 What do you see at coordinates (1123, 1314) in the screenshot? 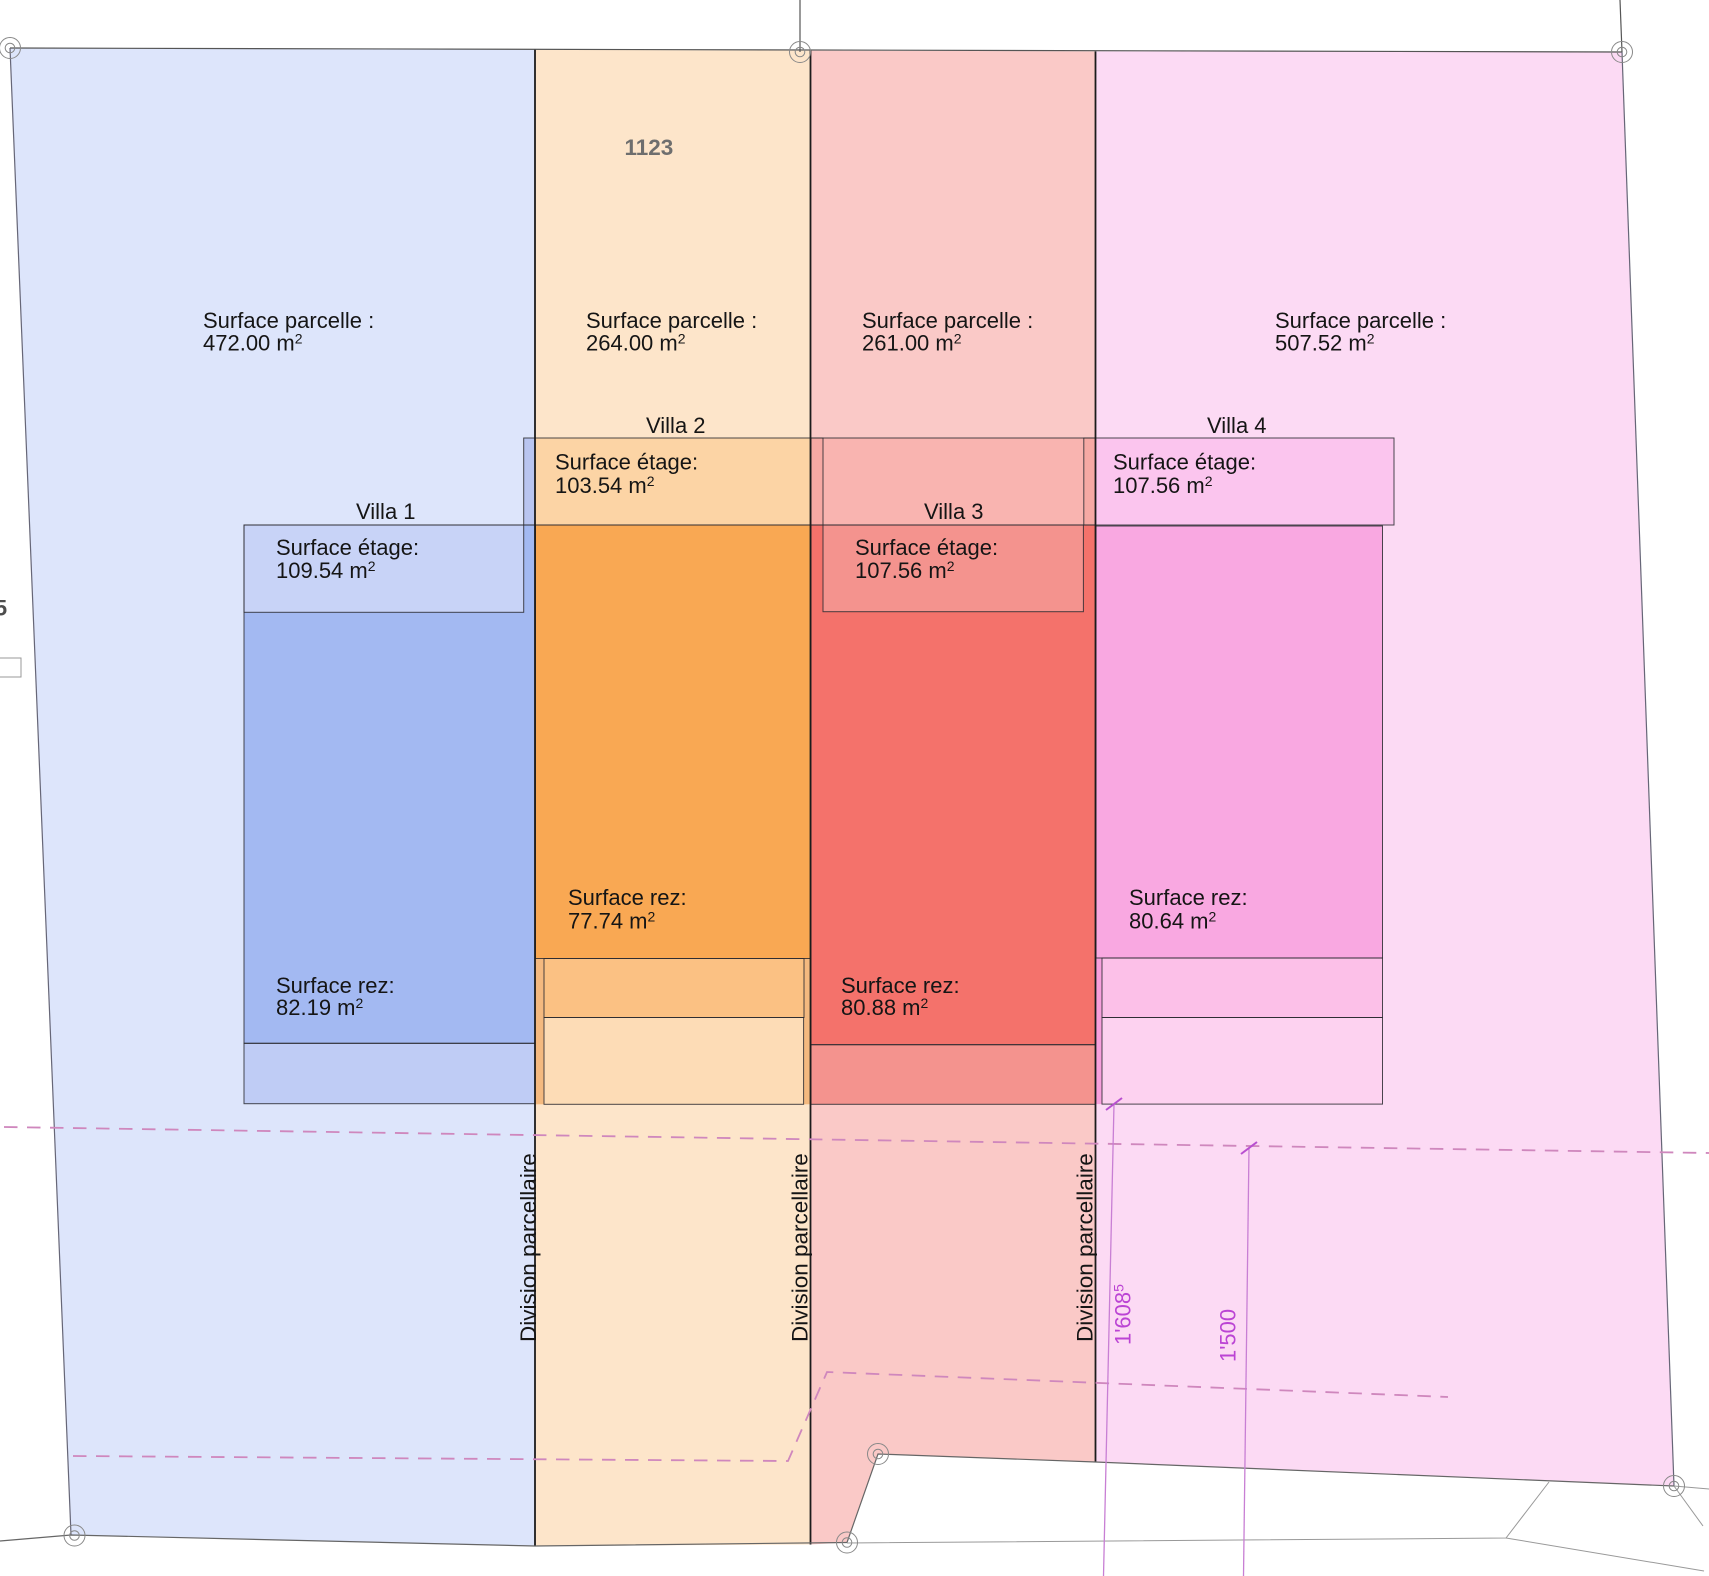
I see `svg-text: 1'6085` at bounding box center [1123, 1314].